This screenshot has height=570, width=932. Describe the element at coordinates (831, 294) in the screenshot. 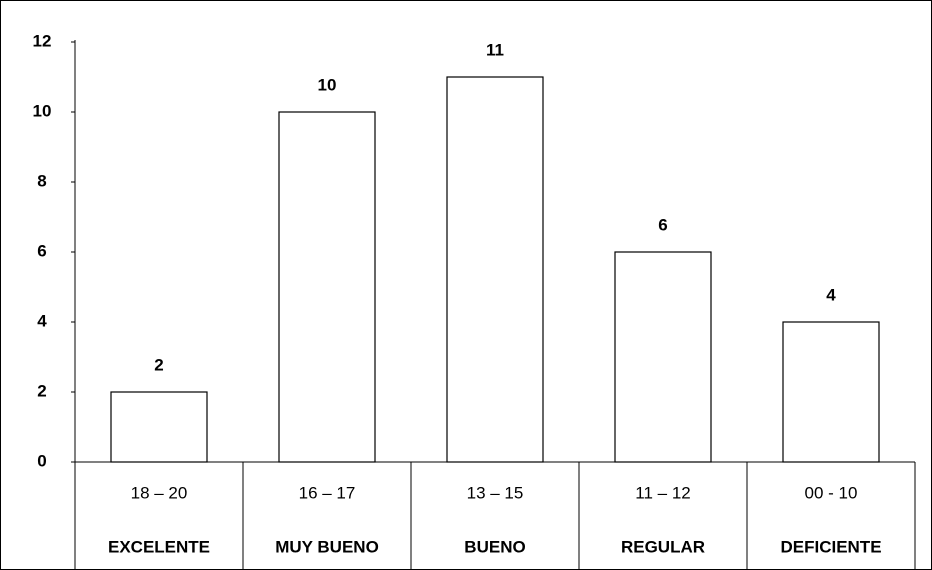

I see `data-label: 4` at that location.